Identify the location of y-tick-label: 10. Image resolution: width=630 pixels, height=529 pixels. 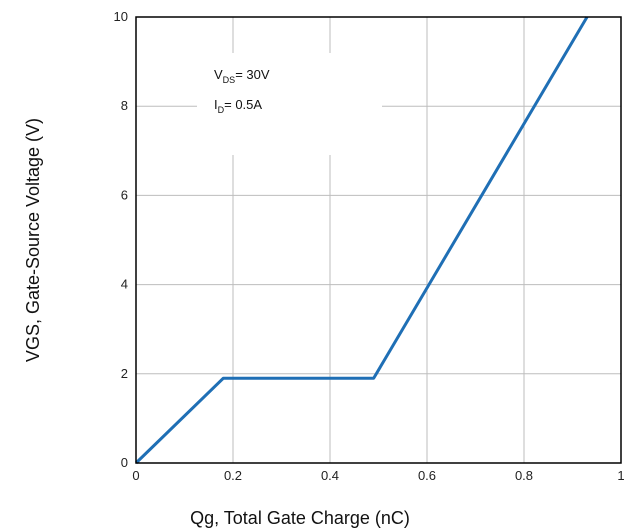
(121, 16).